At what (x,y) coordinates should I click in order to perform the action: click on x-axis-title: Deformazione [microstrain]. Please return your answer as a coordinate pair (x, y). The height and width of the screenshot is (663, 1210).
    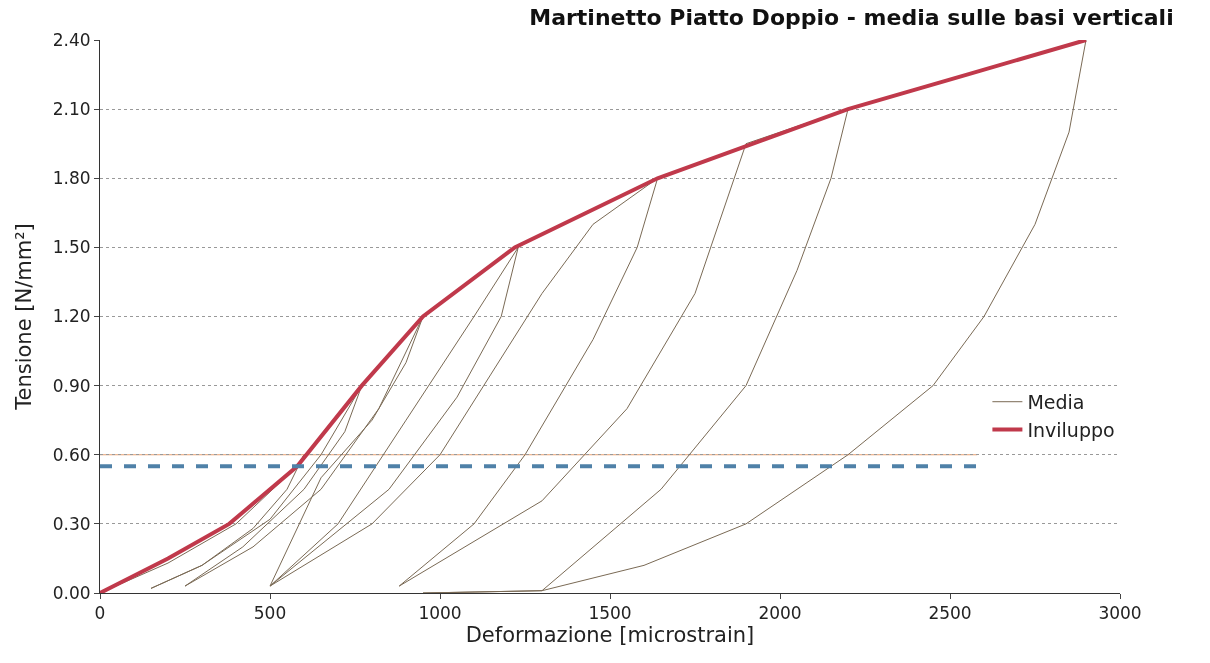
    Looking at the image, I should click on (610, 635).